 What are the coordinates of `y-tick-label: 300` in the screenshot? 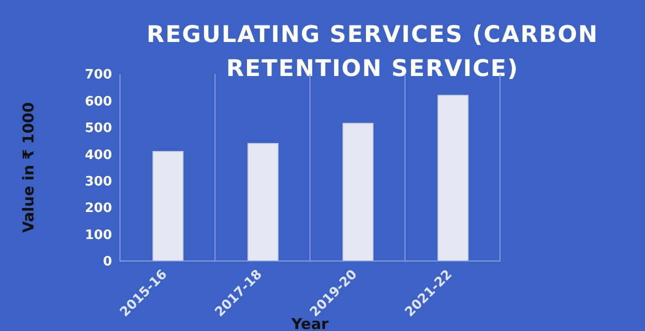 It's located at (98, 182).